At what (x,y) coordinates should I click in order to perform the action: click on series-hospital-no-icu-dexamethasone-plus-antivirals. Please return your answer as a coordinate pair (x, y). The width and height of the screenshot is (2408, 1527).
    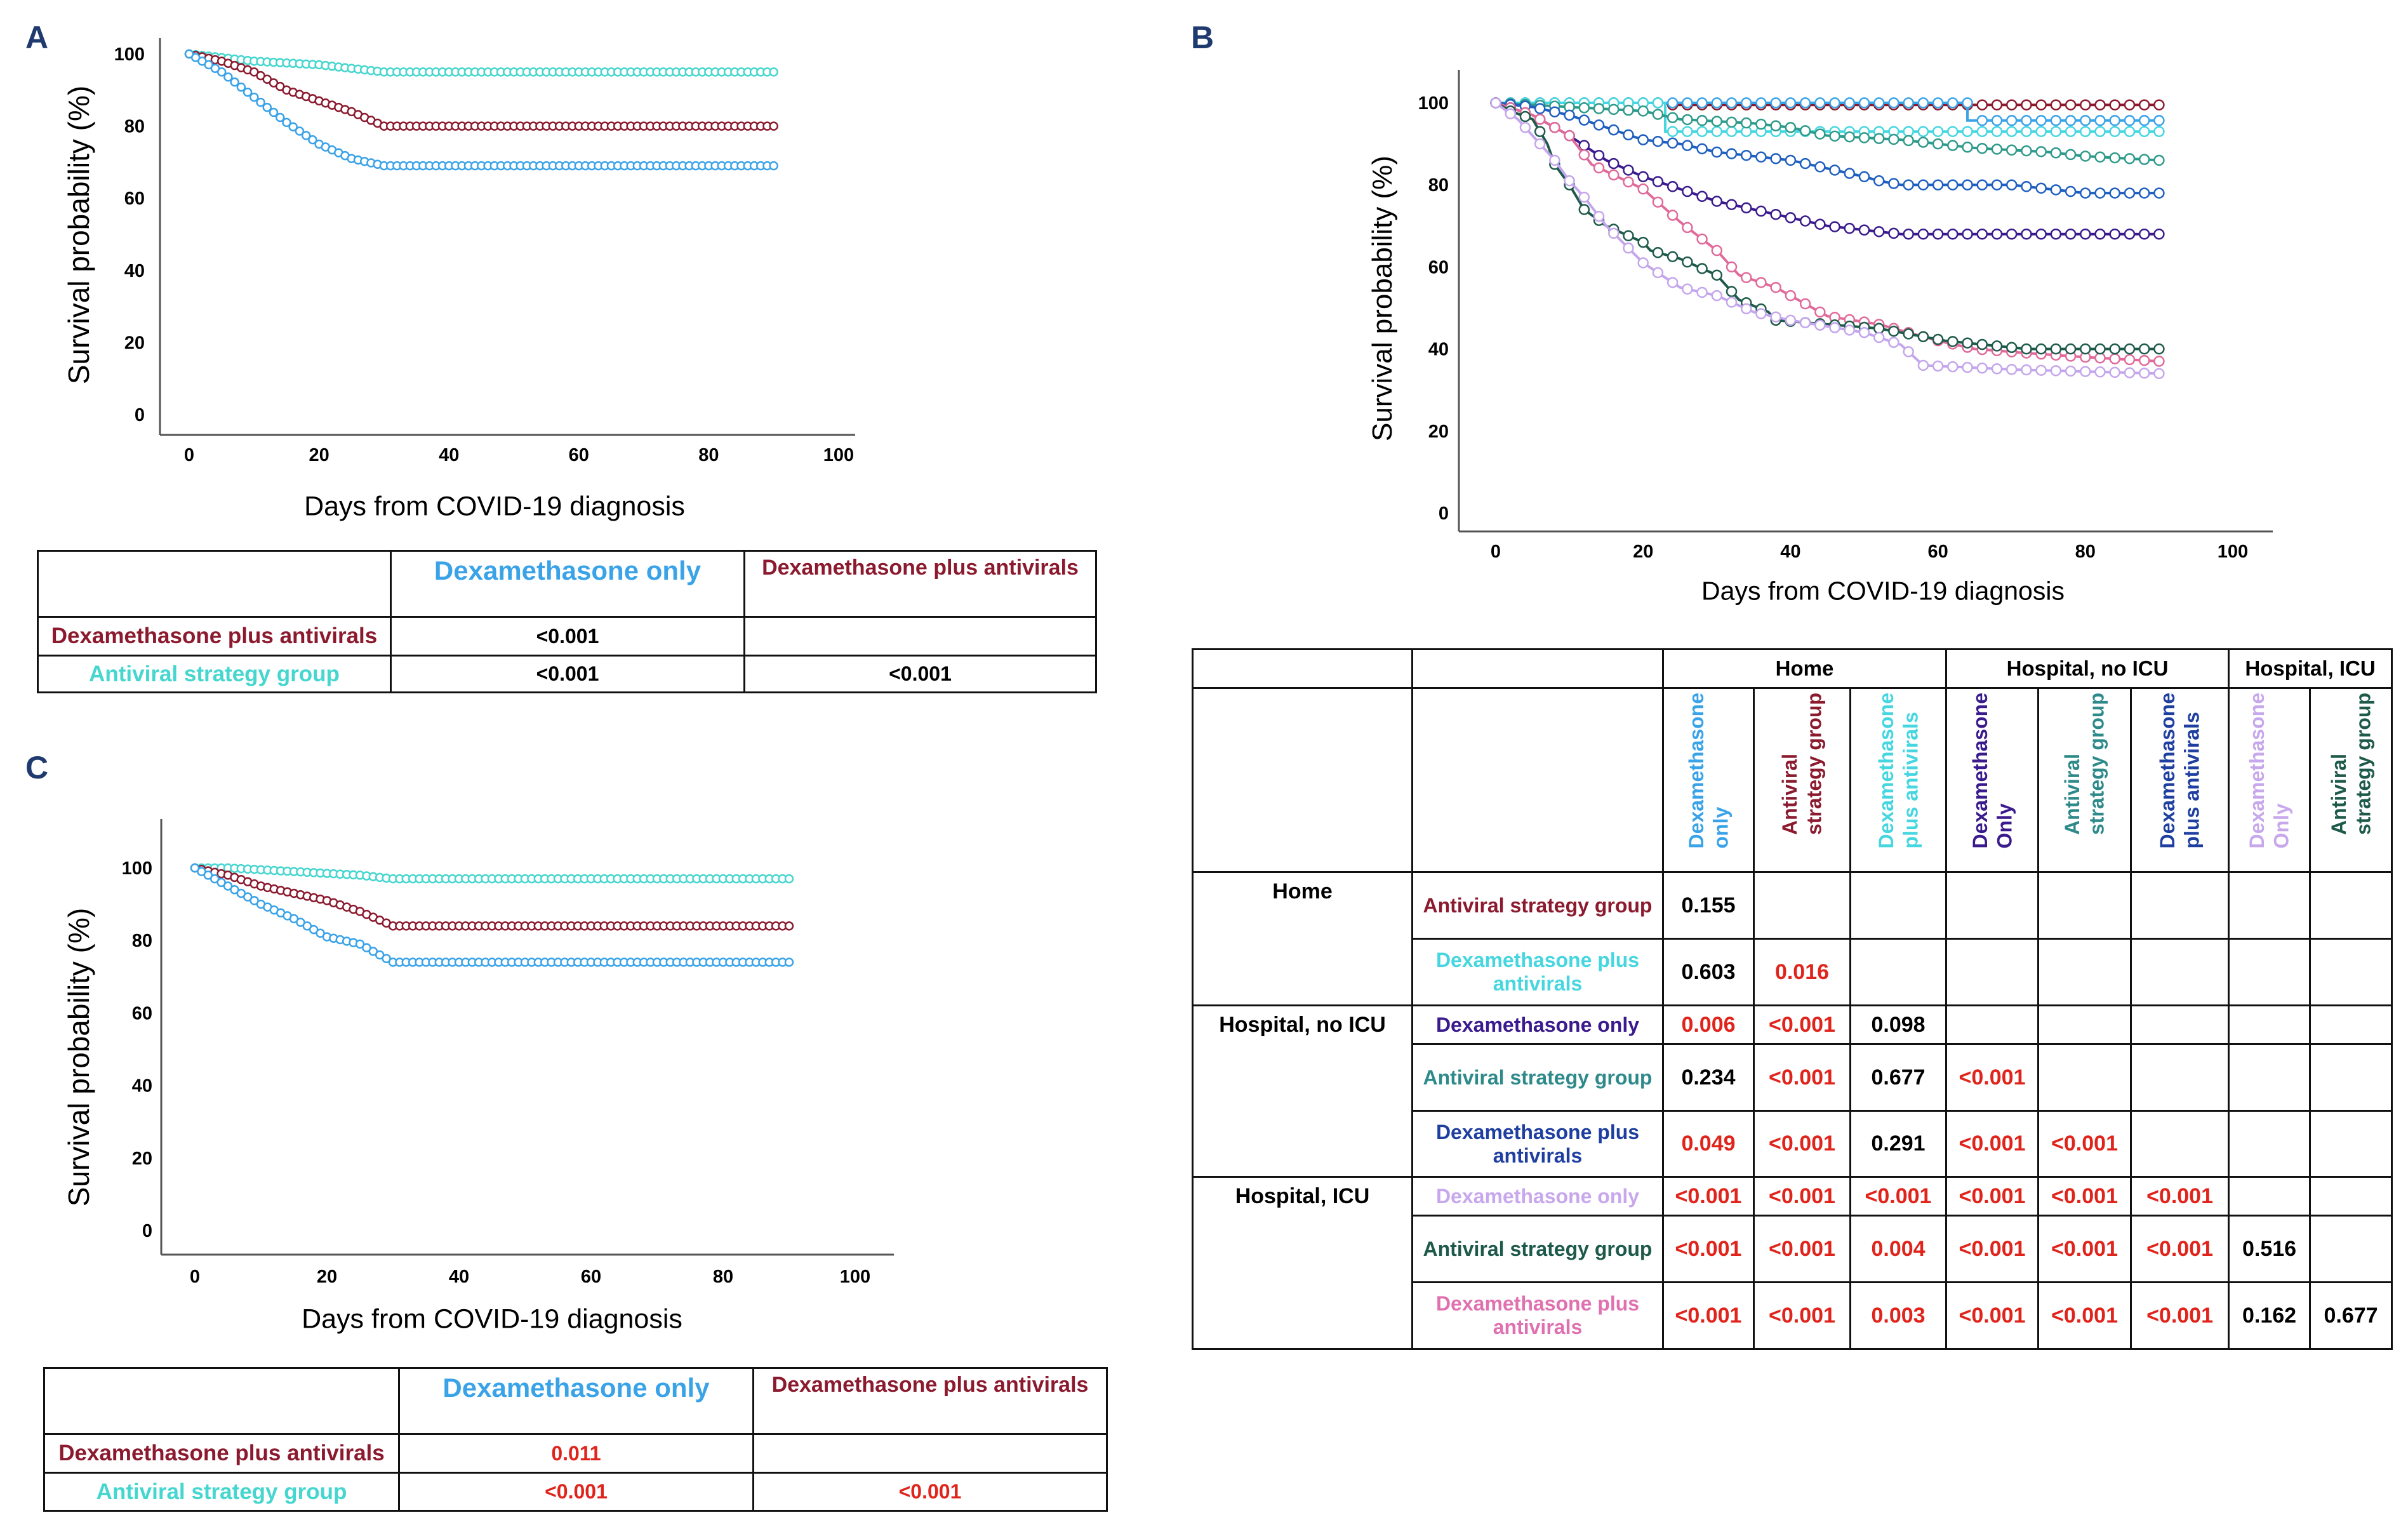
    Looking at the image, I should click on (1827, 148).